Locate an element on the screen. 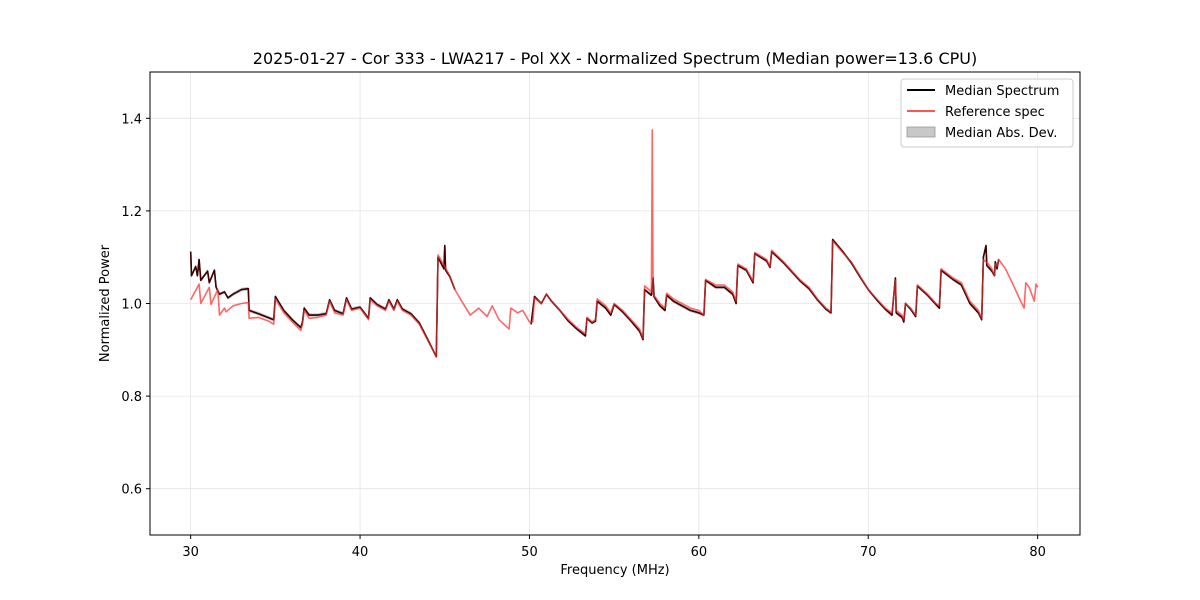 The height and width of the screenshot is (600, 1200). y-axis-ticks: 0.6 0.8 1.0 1.2 1.4 is located at coordinates (135, 305).